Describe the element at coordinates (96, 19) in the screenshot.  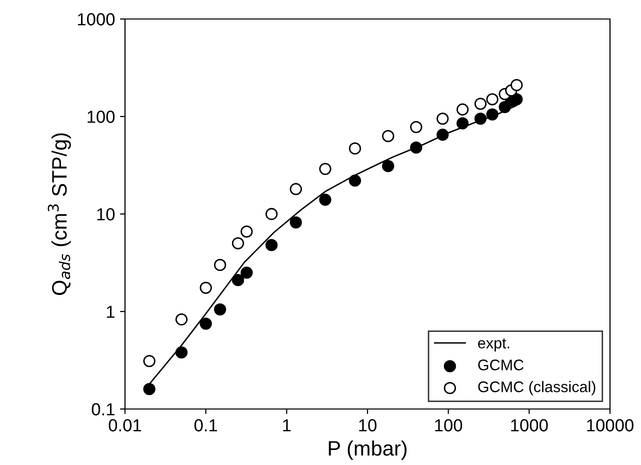
I see `y-tick-label: 1000` at that location.